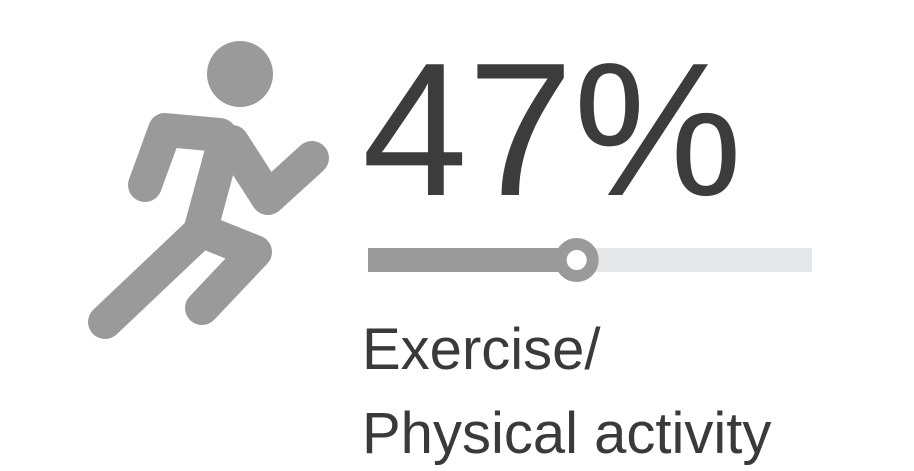  I want to click on category-label: Exercise/ Physical activity, so click(567, 391).